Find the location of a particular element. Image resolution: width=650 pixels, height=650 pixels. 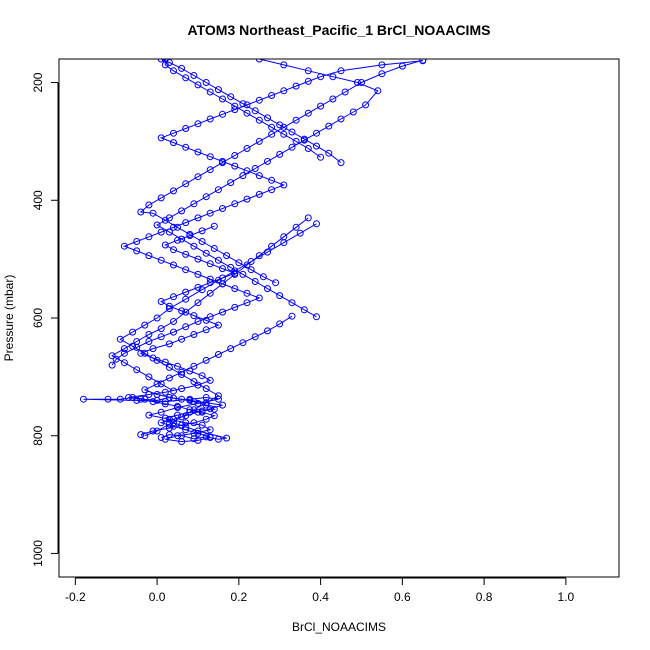

x-tick-label: 0.8 is located at coordinates (484, 597).